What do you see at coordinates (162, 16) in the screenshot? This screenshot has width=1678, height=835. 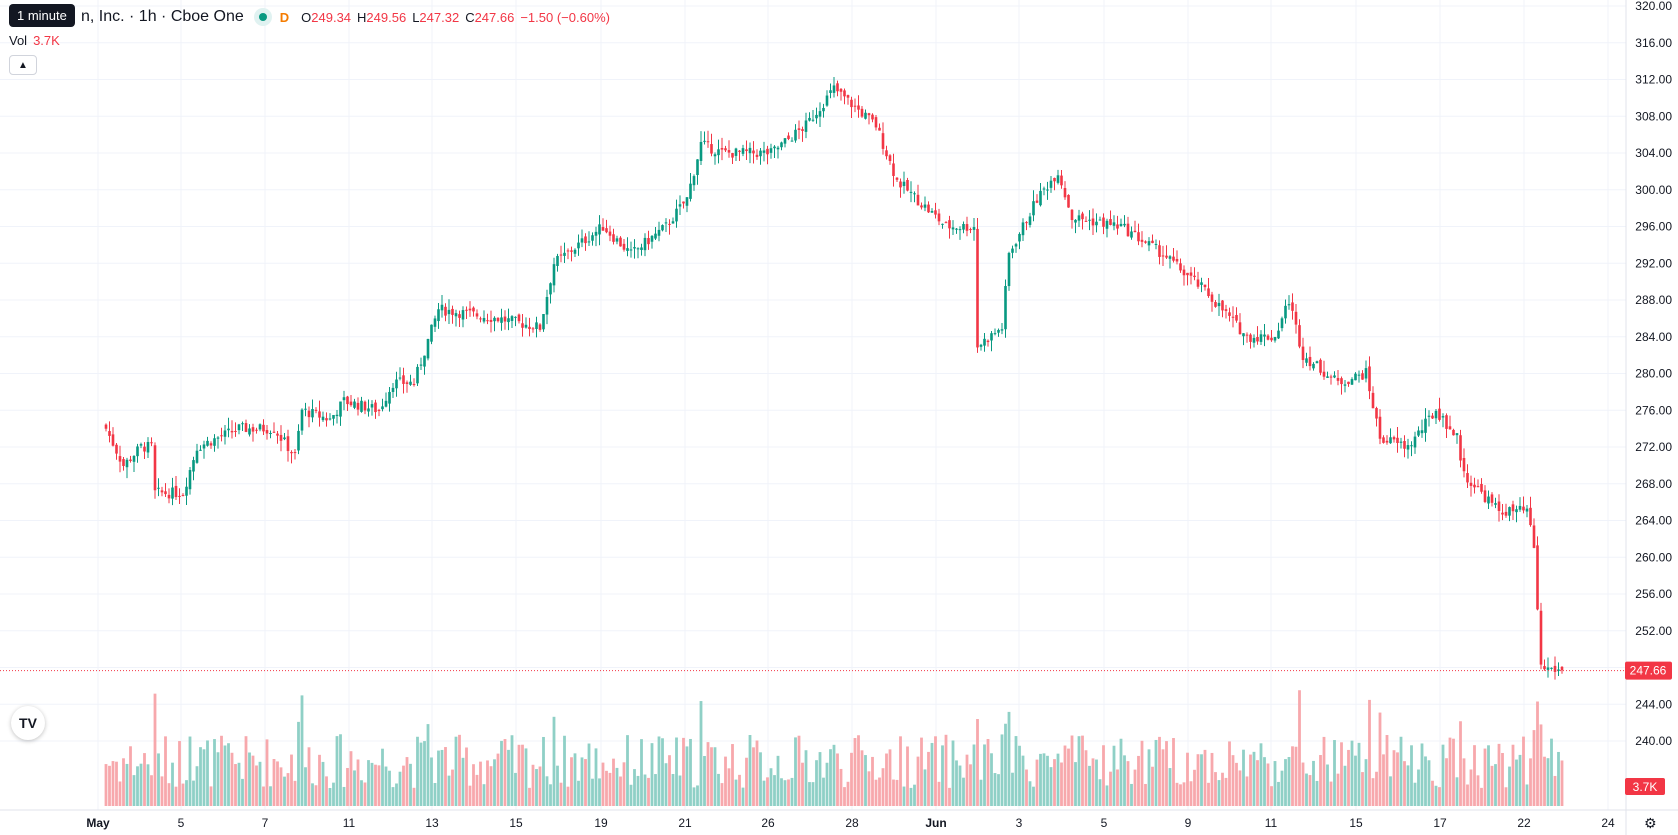 I see `symbol-title: n, Inc. · 1h · Cboe One` at bounding box center [162, 16].